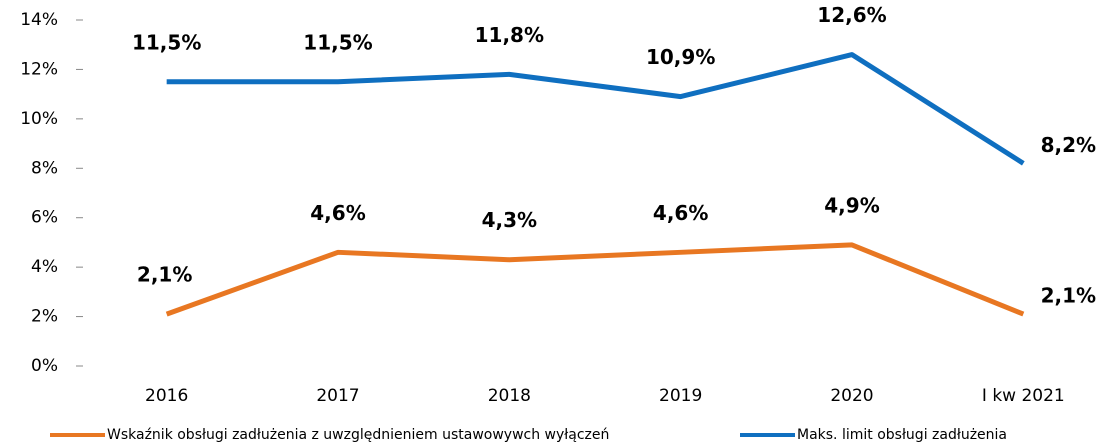  I want to click on x-tick-label: 2018, so click(509, 396).